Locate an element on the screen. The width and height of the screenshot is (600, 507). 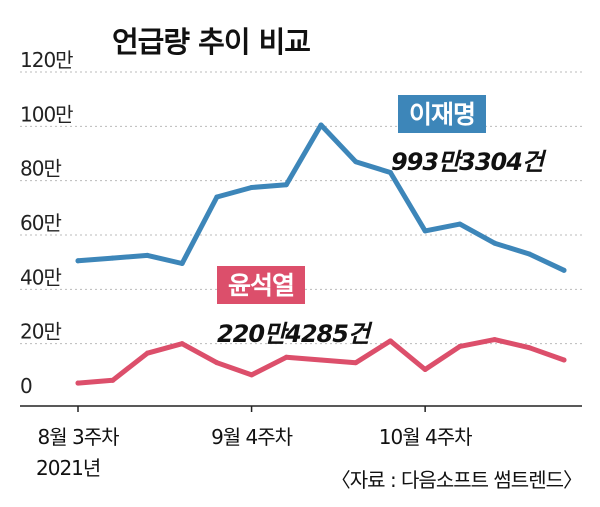
y-tick-label: 20만 is located at coordinates (40, 332).